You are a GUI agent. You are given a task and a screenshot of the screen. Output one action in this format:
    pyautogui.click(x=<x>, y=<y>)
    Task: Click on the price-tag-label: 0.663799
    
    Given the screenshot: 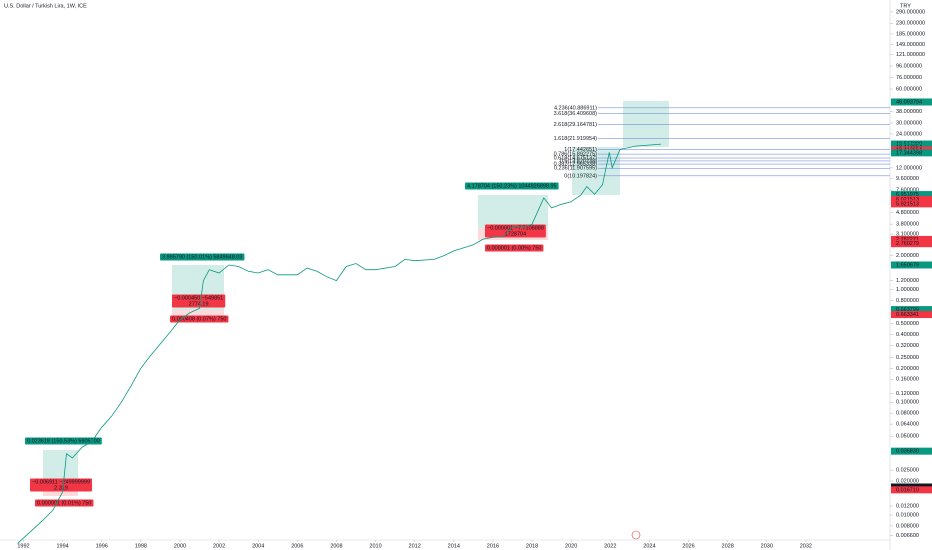 What is the action you would take?
    pyautogui.click(x=907, y=310)
    